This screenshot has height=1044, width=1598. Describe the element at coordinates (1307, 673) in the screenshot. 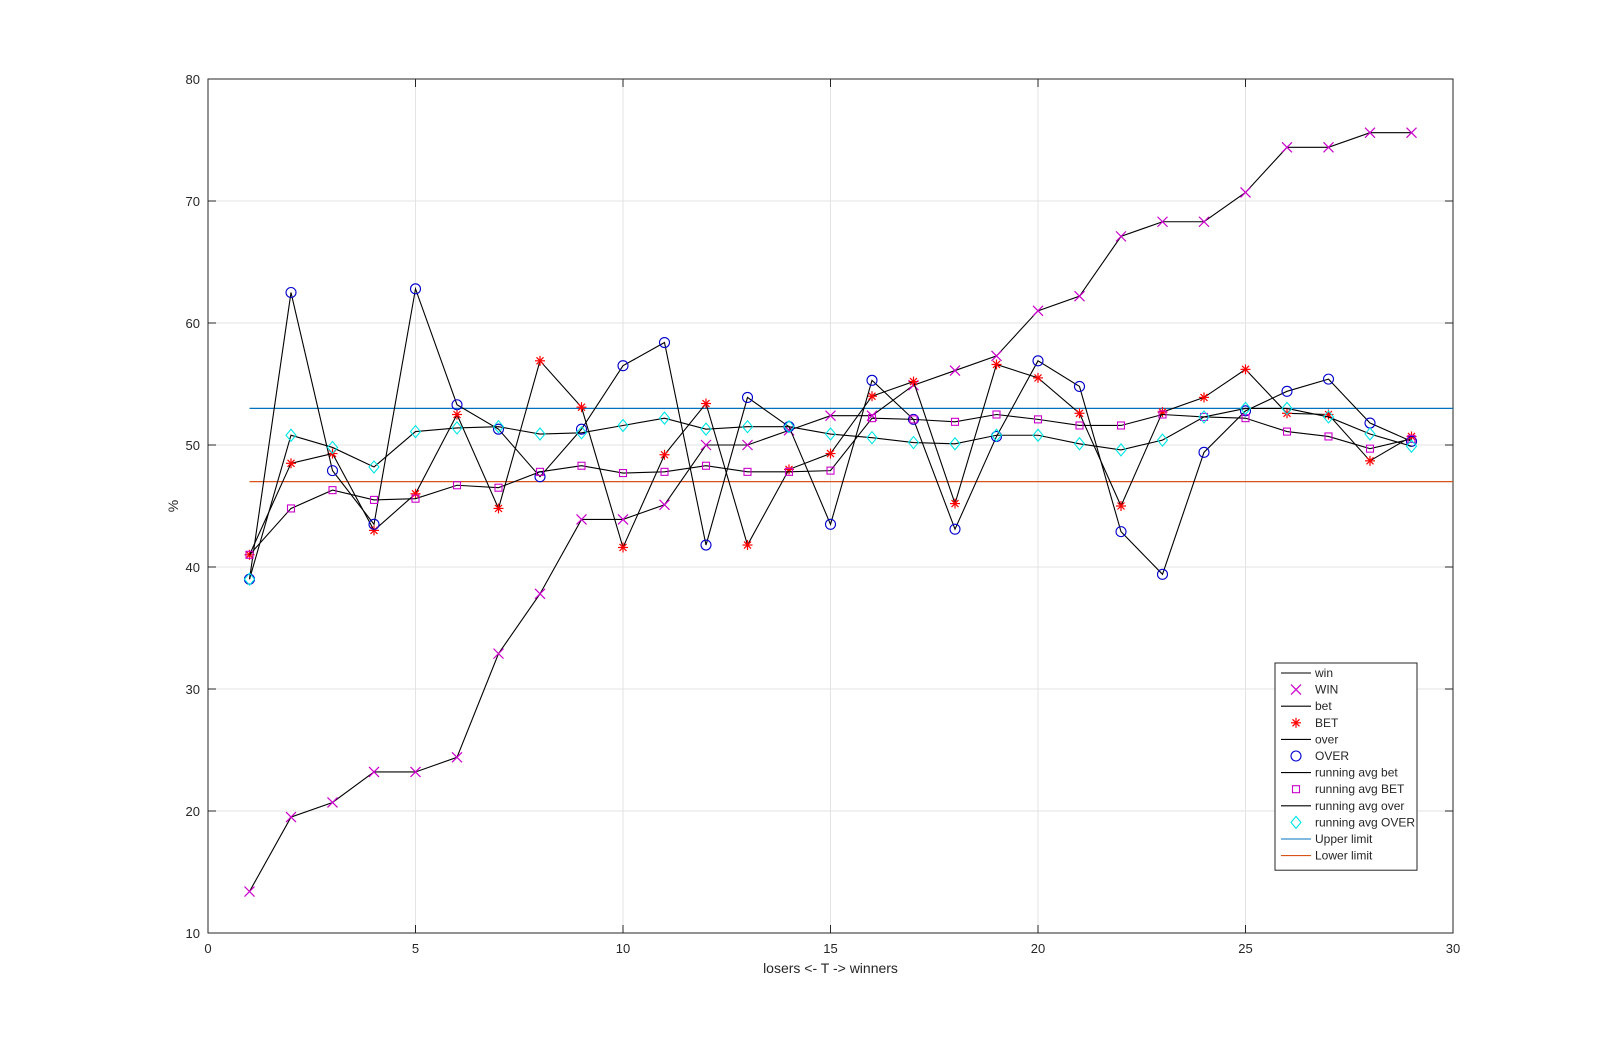

I see `legend-item-win: win` at that location.